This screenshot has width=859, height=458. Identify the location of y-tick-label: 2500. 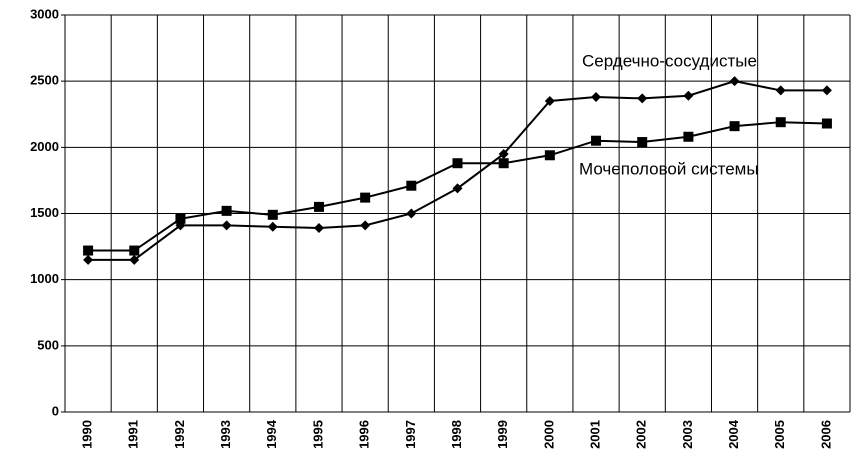
(44, 80).